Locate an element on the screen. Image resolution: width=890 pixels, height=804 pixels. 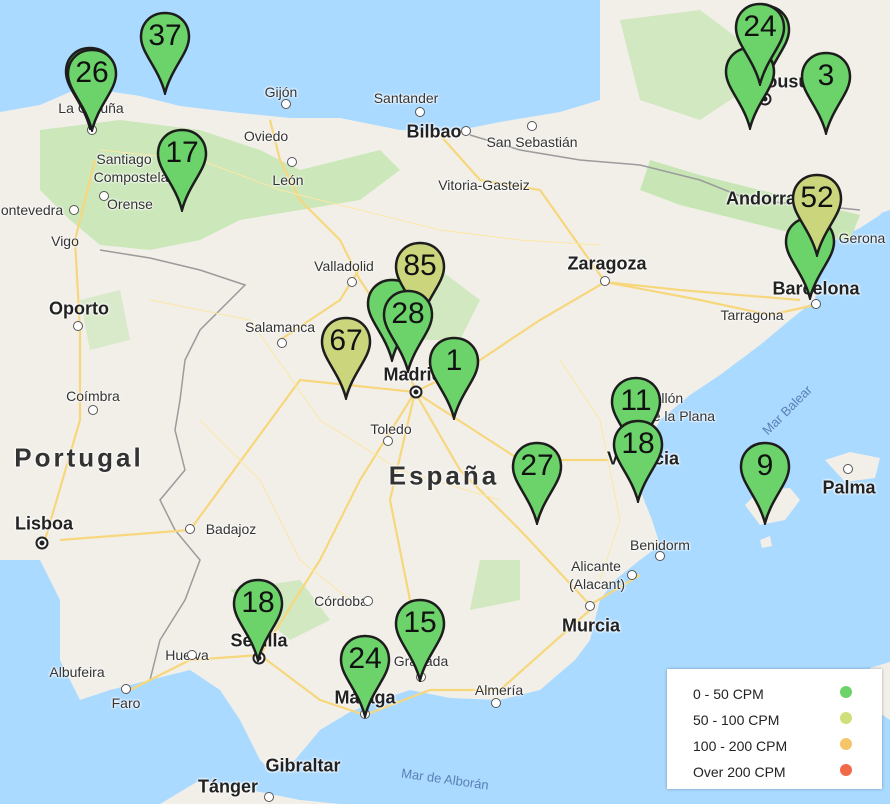
place-label: ontevedra is located at coordinates (32, 210).